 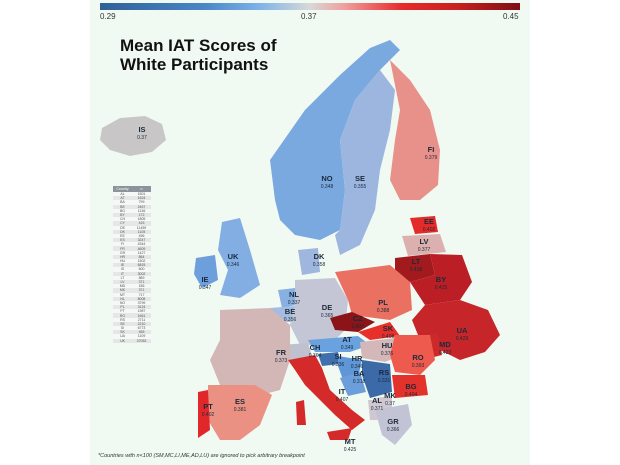 What do you see at coordinates (339, 434) in the screenshot?
I see `country-IT-sicily` at bounding box center [339, 434].